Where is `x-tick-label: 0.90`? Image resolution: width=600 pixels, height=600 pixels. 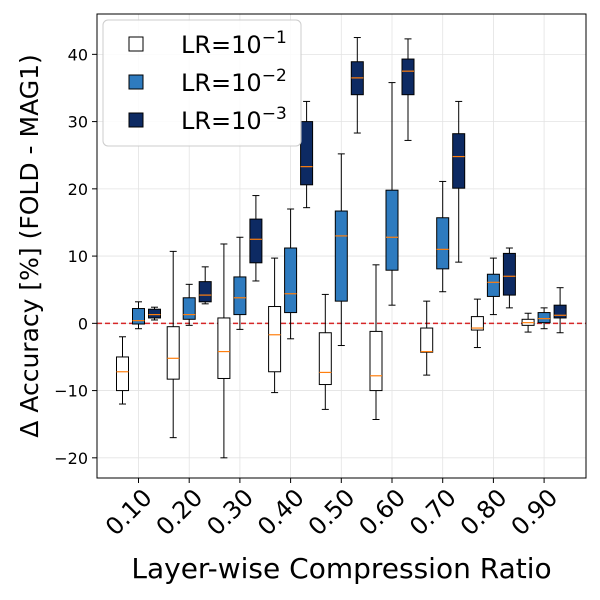 x-tick-label: 0.90 is located at coordinates (535, 513).